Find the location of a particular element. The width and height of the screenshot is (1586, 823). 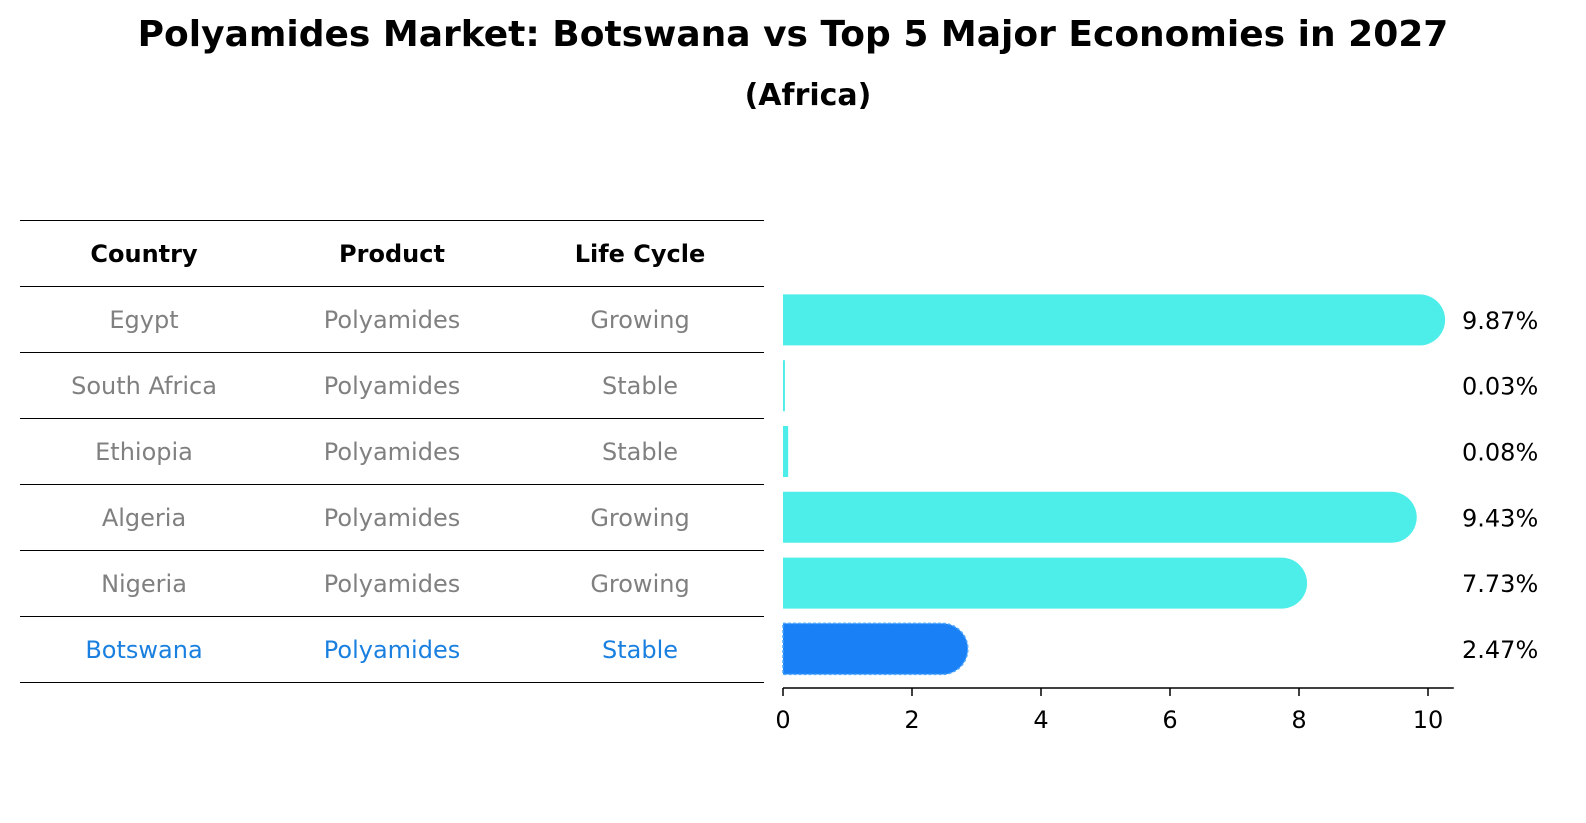

header-product: Product is located at coordinates (392, 253).